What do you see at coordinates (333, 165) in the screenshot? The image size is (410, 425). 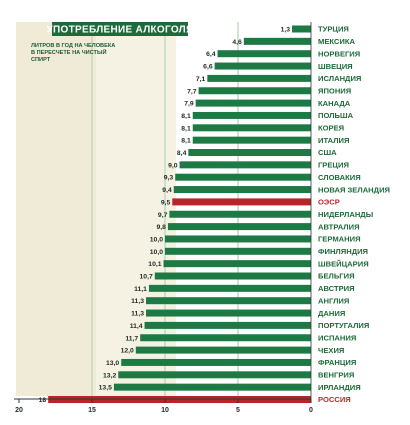 I see `category-label: ГРЕЦИЯ` at bounding box center [333, 165].